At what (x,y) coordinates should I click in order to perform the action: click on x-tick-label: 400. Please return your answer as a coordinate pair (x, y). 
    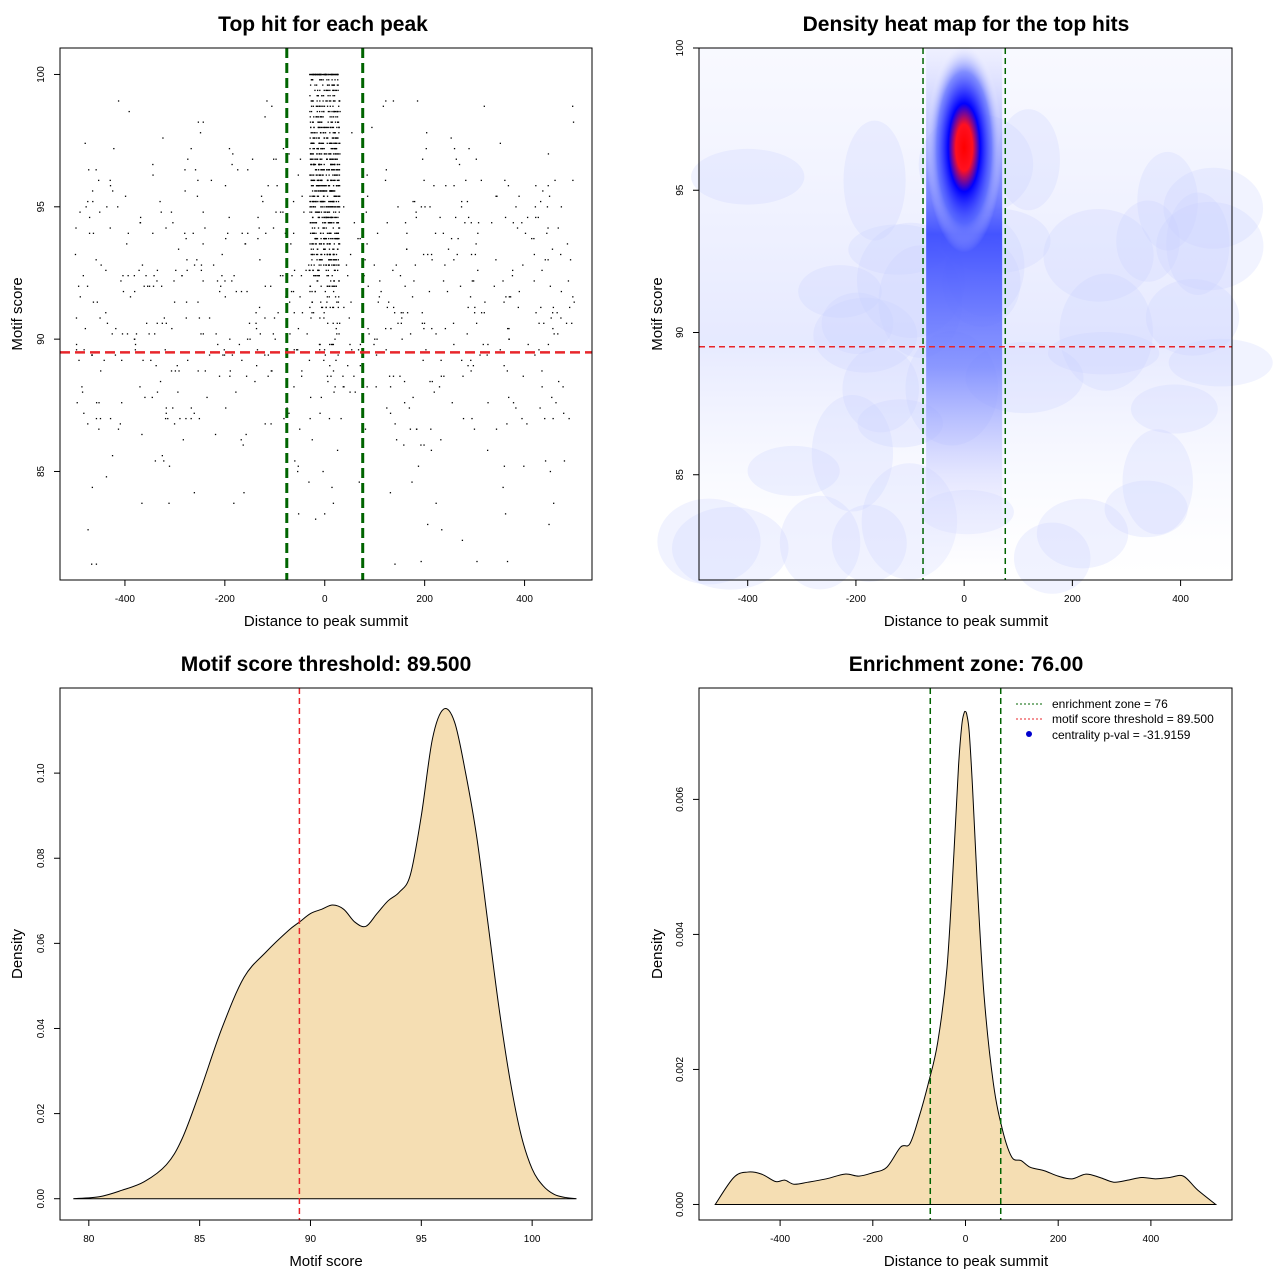
    Looking at the image, I should click on (1151, 1239).